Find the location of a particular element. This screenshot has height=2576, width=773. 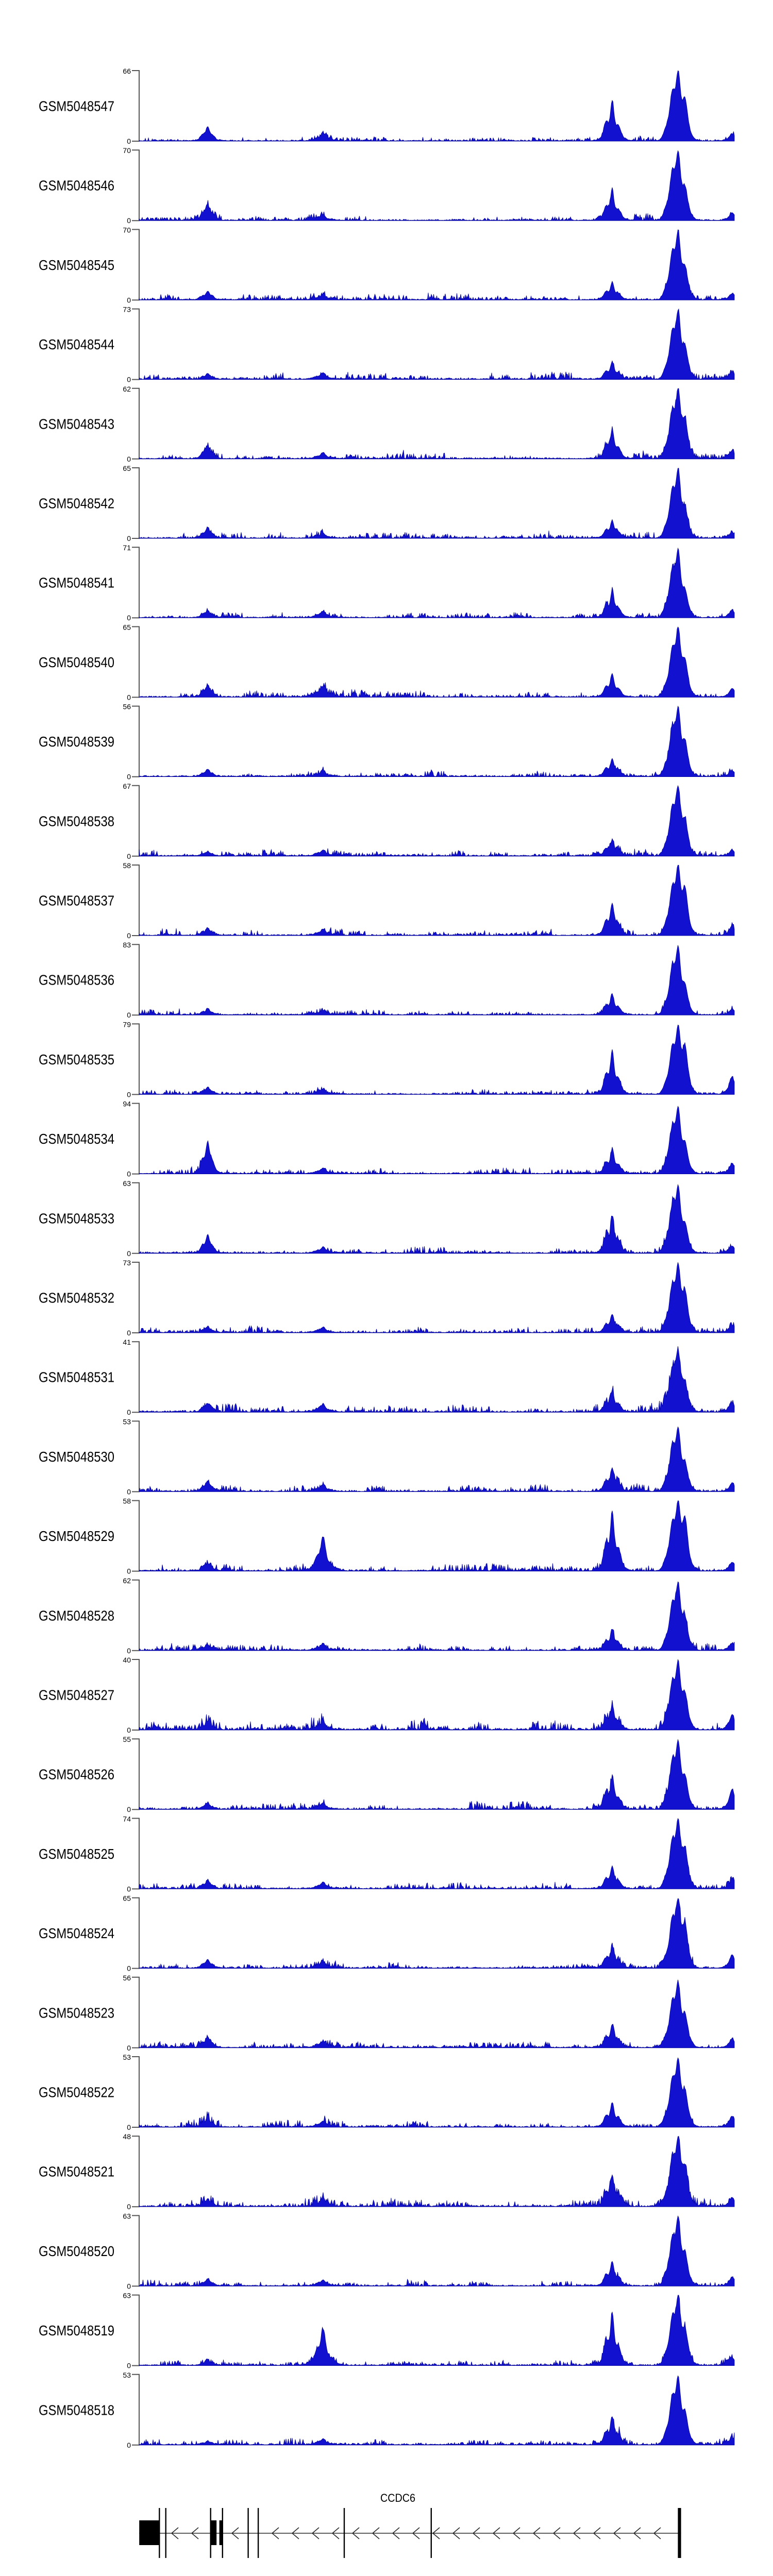

track-label: GSM5048520 is located at coordinates (76, 2251).